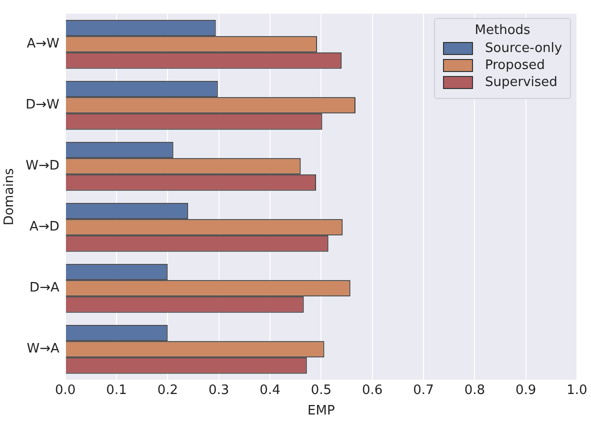 The image size is (591, 421). I want to click on y-tick-label: W→D, so click(43, 166).